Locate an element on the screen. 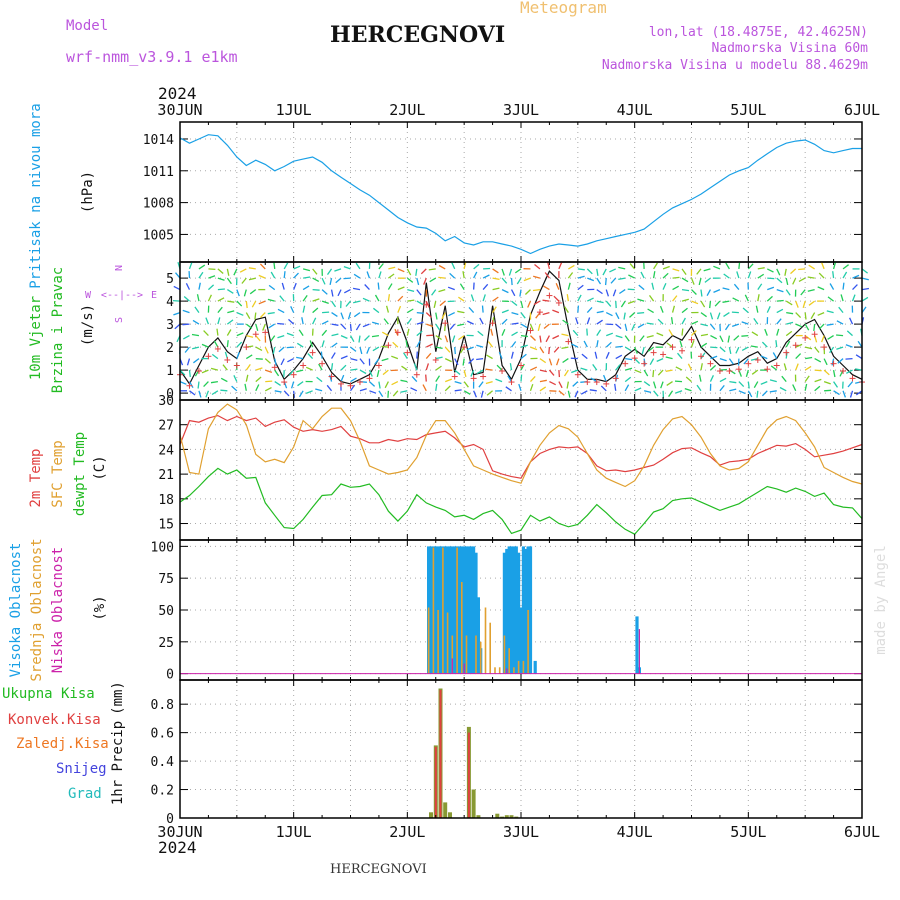 Image resolution: width=900 pixels, height=900 pixels. y-tick-label: 18 is located at coordinates (166, 500).